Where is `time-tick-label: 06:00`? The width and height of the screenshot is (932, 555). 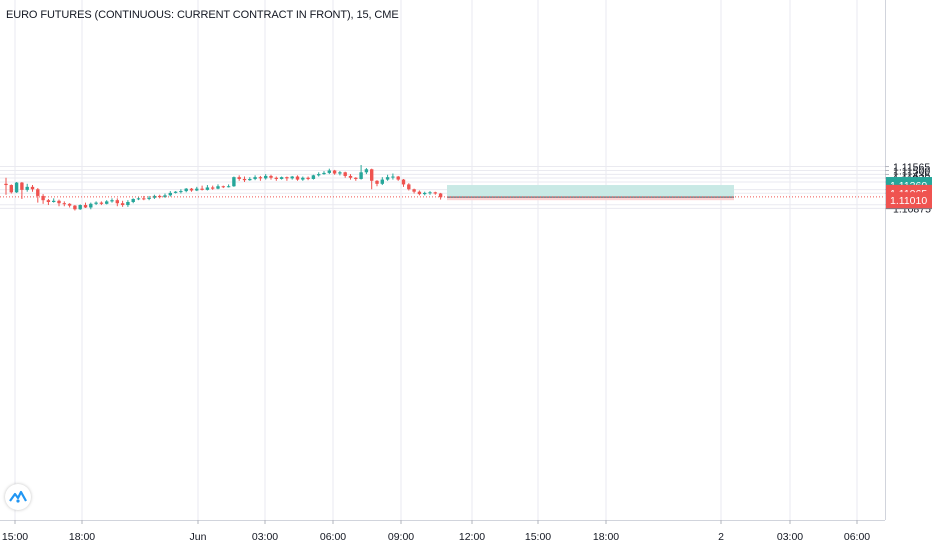 time-tick-label: 06:00 is located at coordinates (333, 537).